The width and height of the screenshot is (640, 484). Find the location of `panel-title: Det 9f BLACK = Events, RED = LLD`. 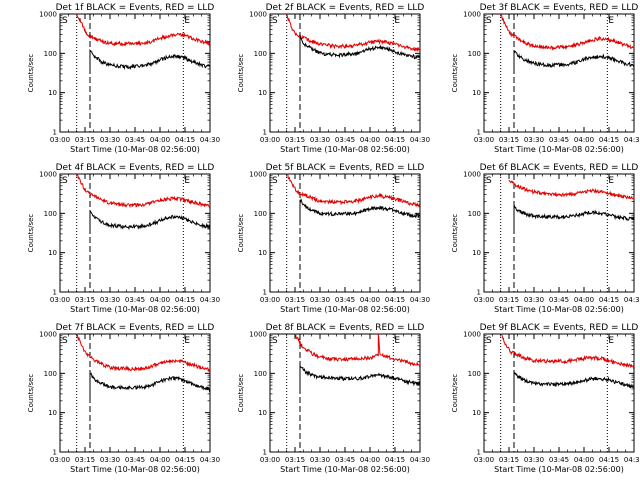

panel-title: Det 9f BLACK = Events, RED = LLD is located at coordinates (559, 328).